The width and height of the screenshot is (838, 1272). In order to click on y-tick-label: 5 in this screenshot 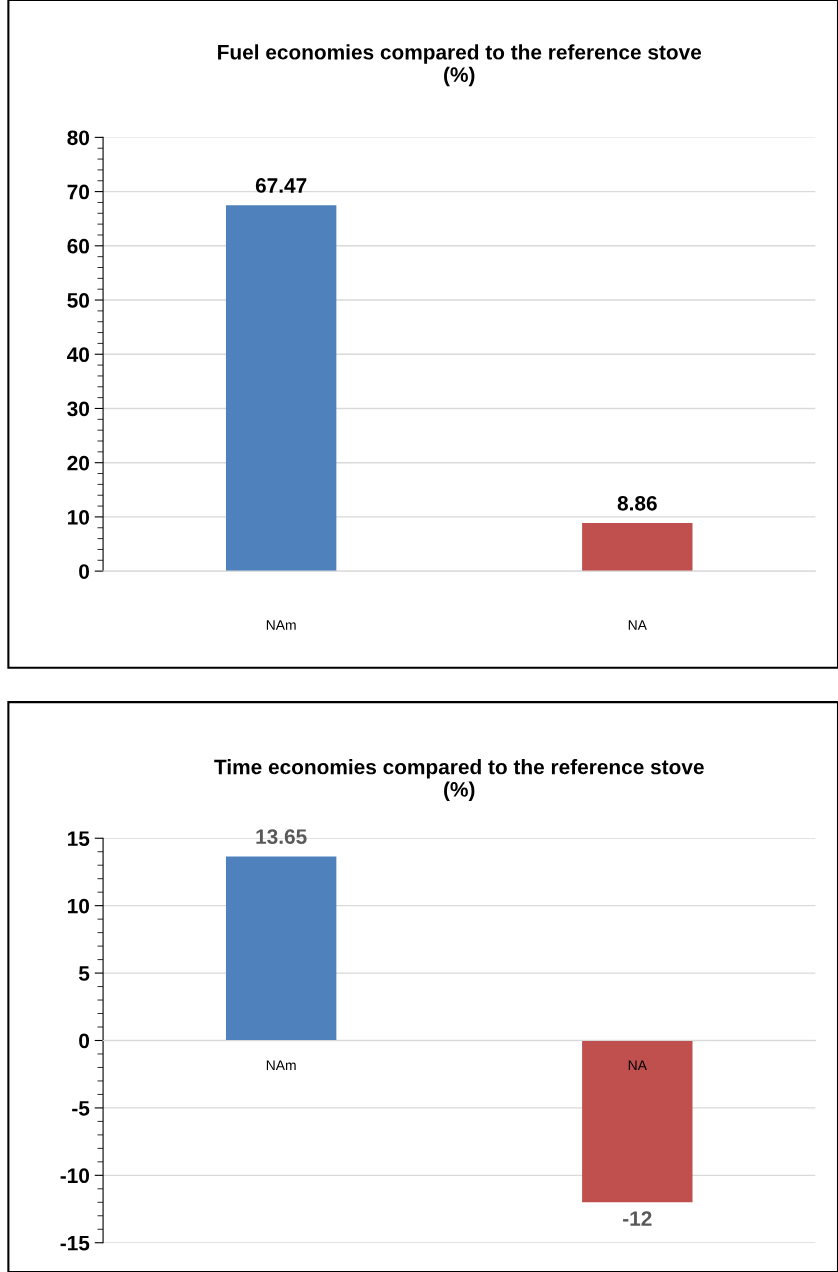, I will do `click(84, 973)`.